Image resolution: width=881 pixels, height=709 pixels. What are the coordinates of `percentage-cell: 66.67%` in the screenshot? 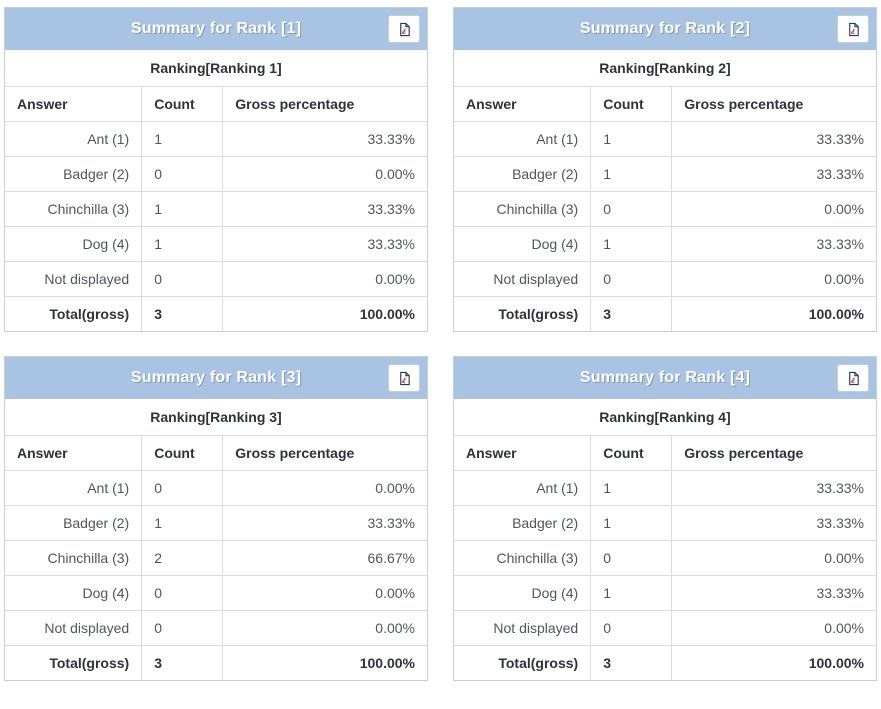 It's located at (324, 558).